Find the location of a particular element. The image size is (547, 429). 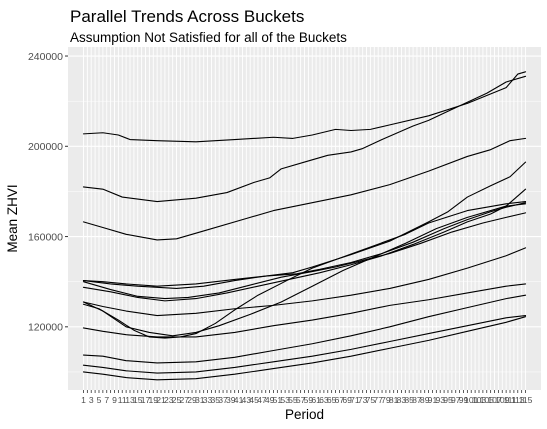

x-tick-label: 35 is located at coordinates (216, 400).